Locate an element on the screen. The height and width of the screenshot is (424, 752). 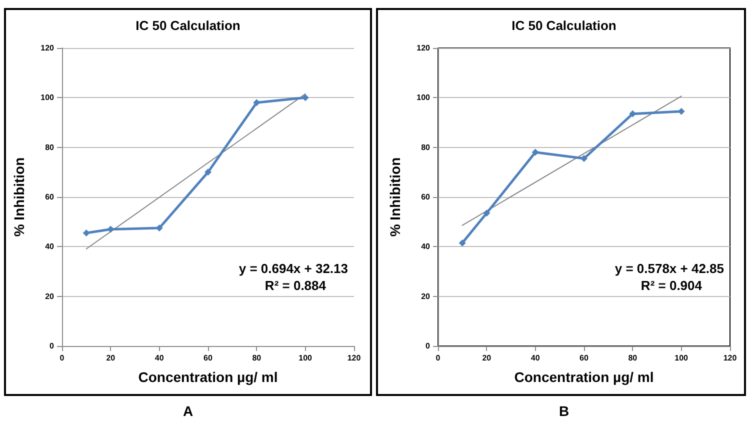
text: A is located at coordinates (188, 411).